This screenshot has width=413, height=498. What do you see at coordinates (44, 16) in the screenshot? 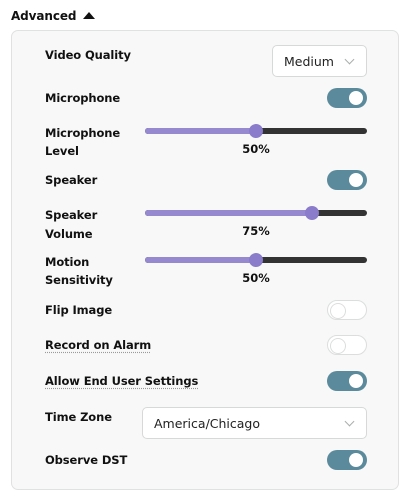
I see `advanced-section-title: Advanced` at bounding box center [44, 16].